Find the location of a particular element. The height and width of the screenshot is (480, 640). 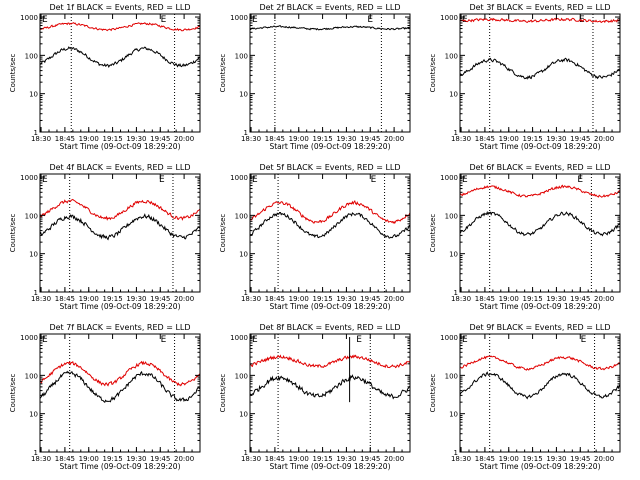

panel-title: Det 1f BLACK = Events, RED = LLD is located at coordinates (119, 7).